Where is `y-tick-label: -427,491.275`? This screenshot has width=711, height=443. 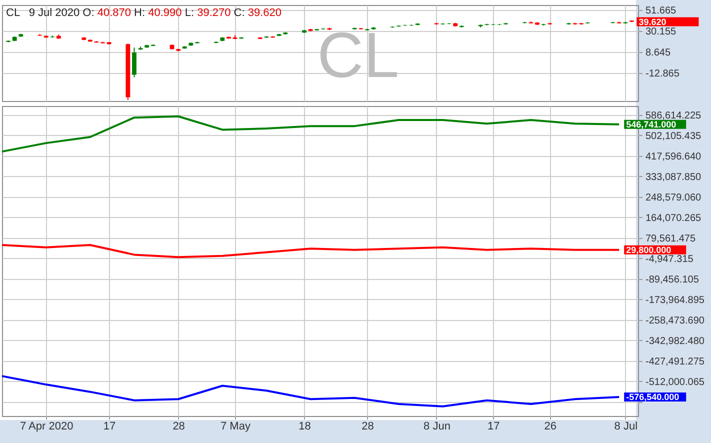 y-tick-label: -427,491.275 is located at coordinates (675, 362).